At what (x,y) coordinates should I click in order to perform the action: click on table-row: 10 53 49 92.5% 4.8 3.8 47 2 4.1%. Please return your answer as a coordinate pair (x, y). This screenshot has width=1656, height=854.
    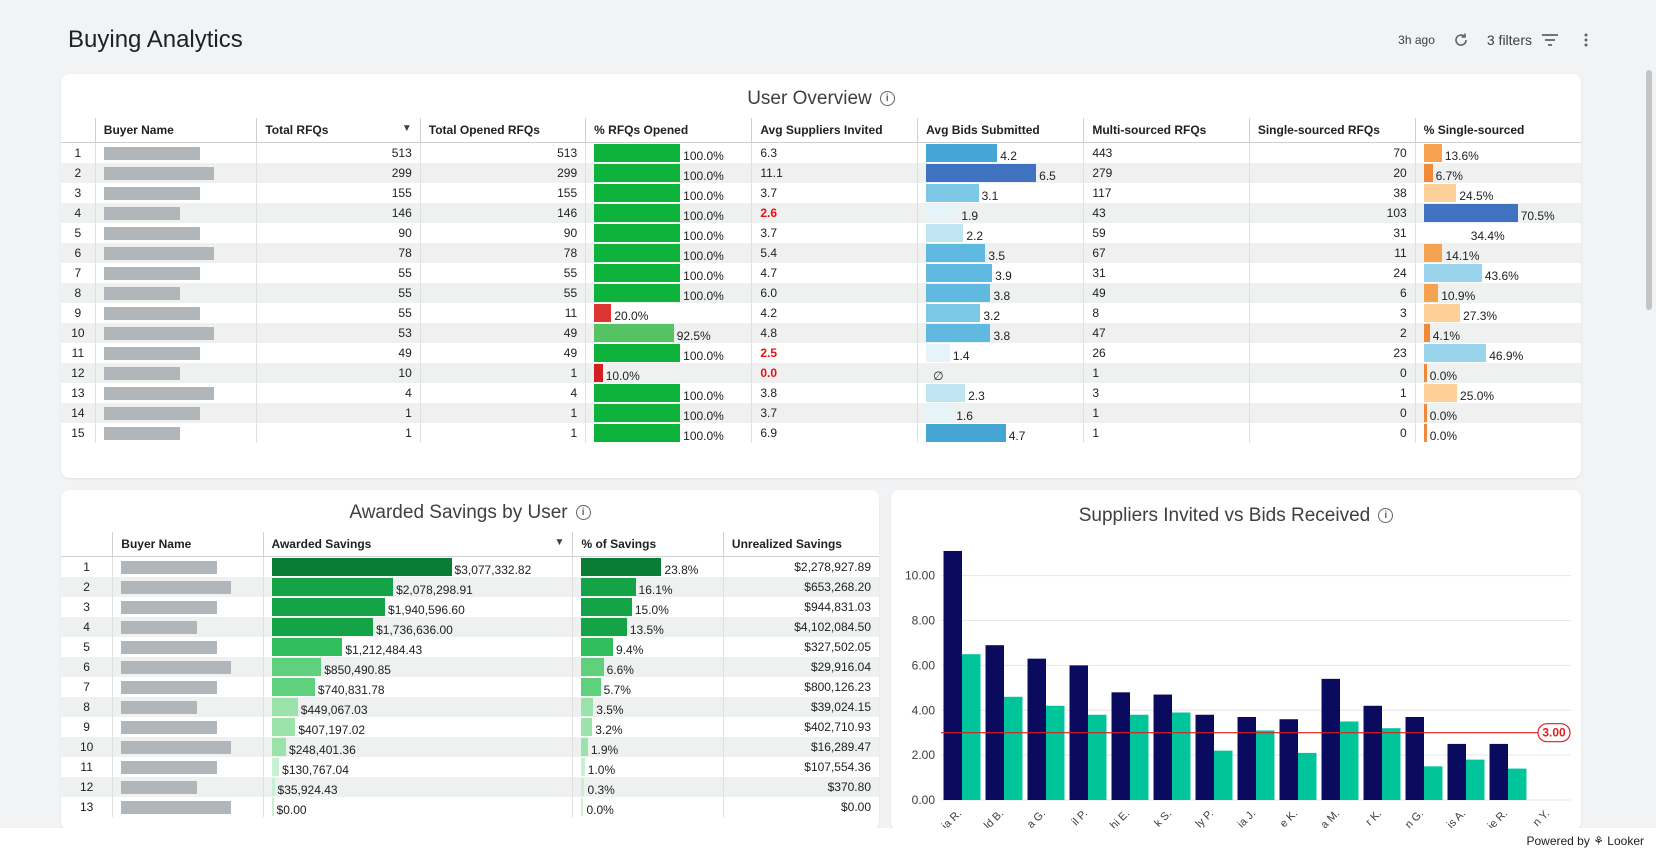
    Looking at the image, I should click on (821, 333).